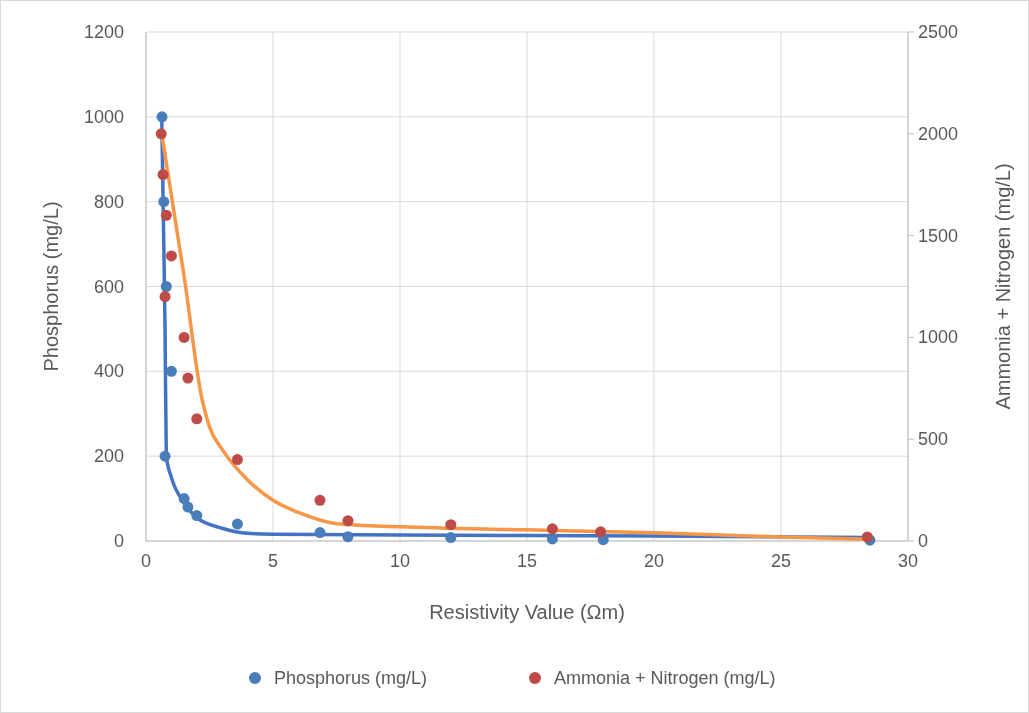 The width and height of the screenshot is (1029, 713). What do you see at coordinates (351, 678) in the screenshot?
I see `legend-label: Phosphorus (mg/L)` at bounding box center [351, 678].